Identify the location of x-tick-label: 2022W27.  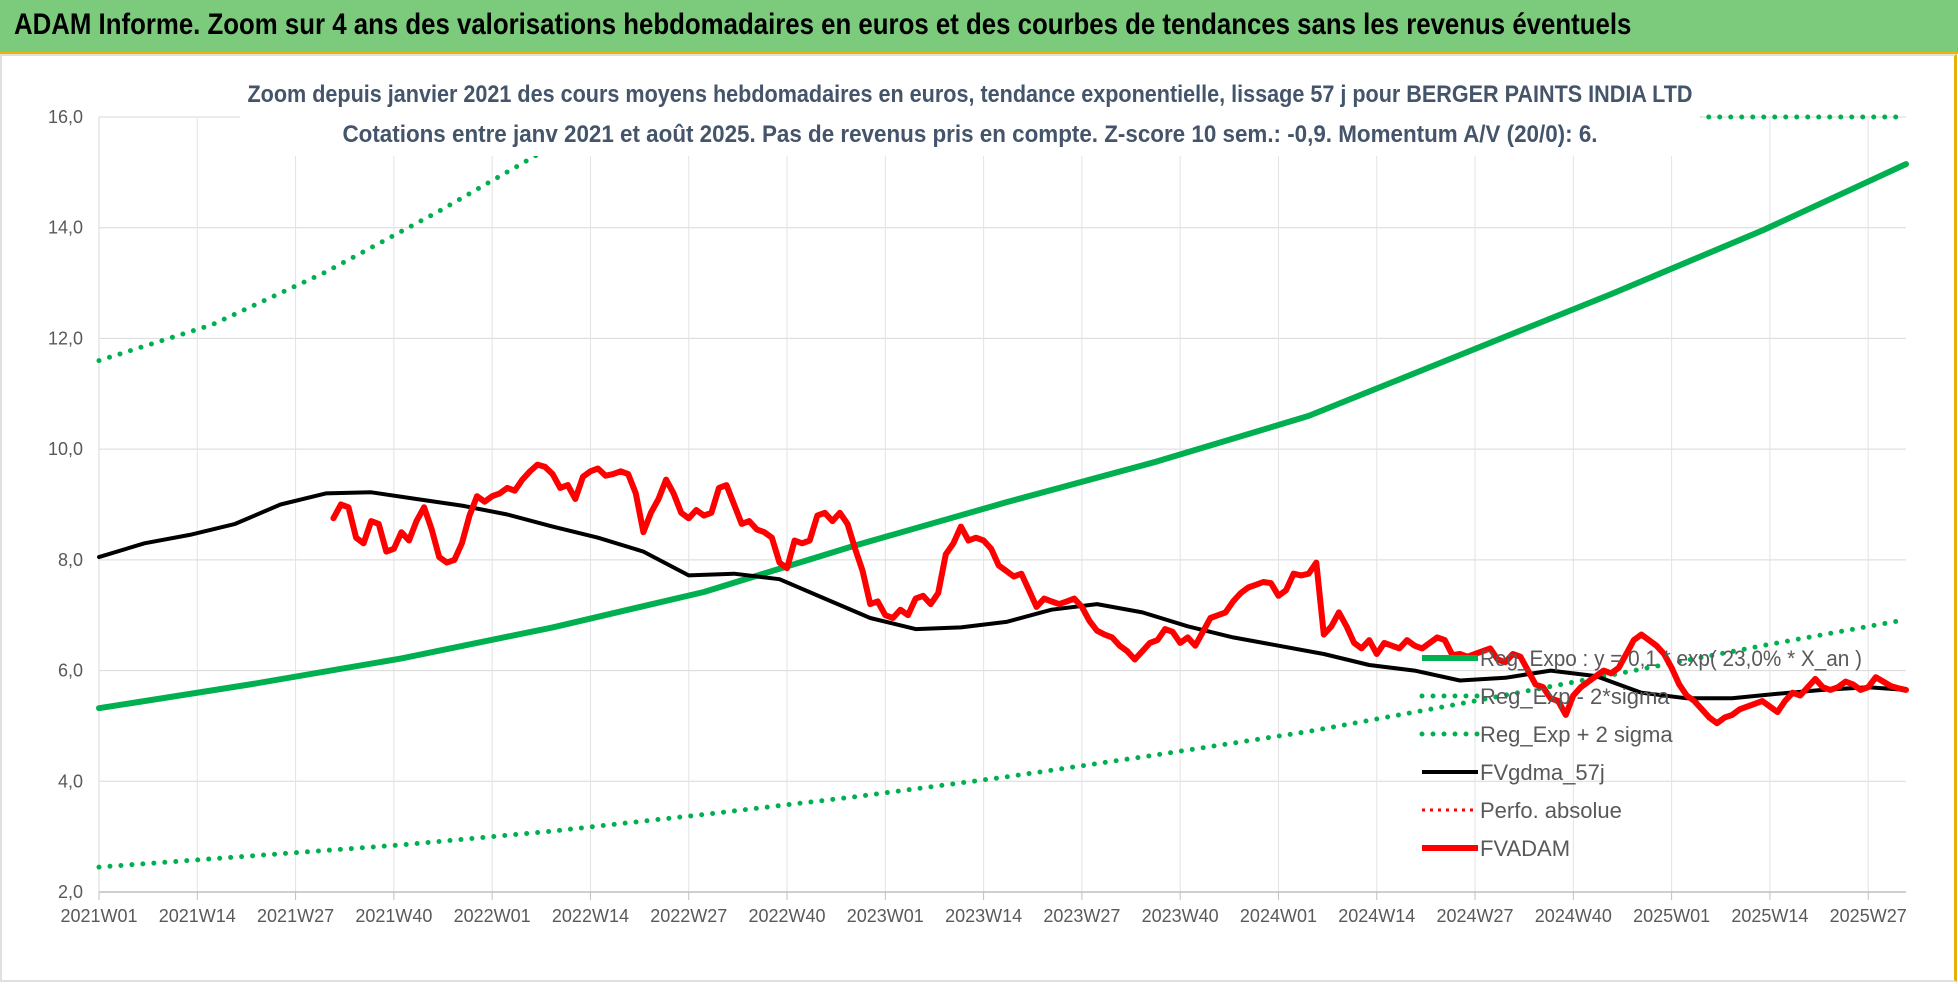
(688, 916).